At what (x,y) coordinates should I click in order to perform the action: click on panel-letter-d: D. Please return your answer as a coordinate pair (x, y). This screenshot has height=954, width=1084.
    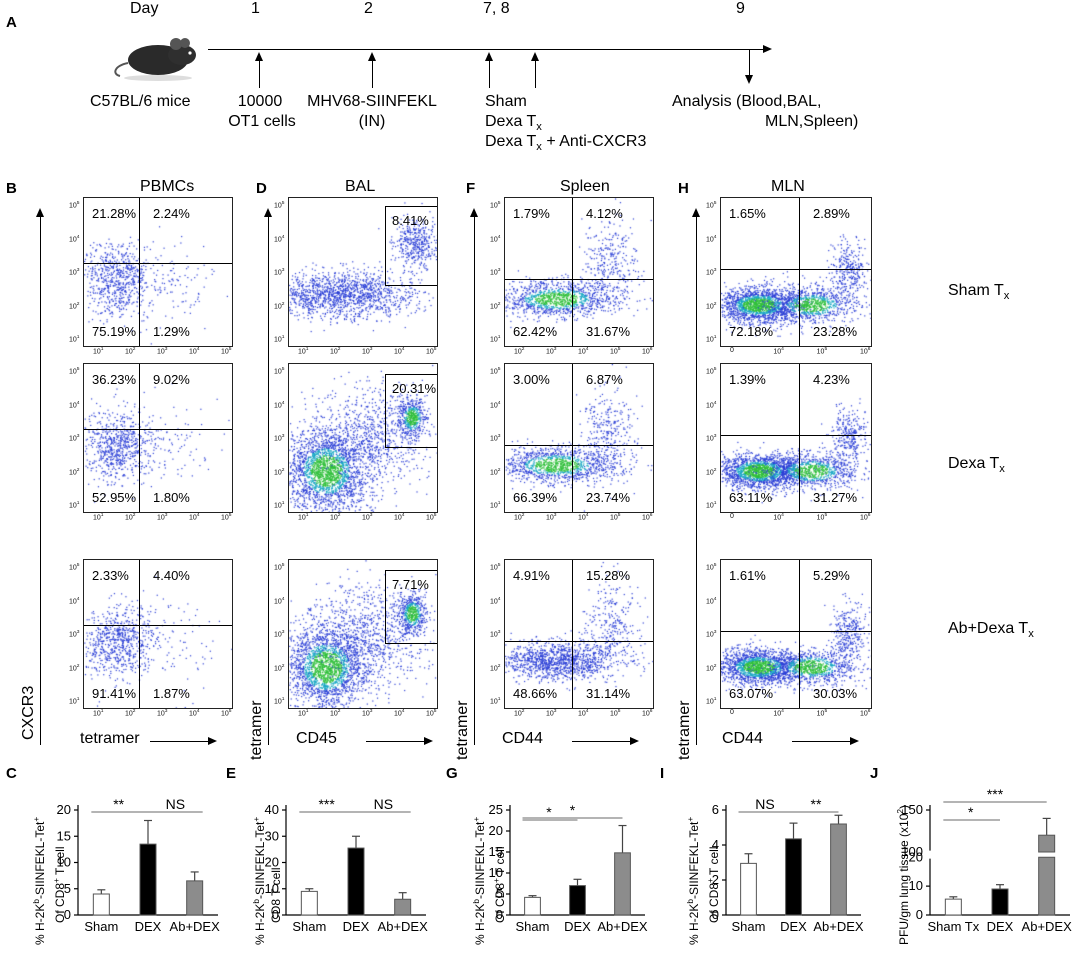
    Looking at the image, I should click on (261, 188).